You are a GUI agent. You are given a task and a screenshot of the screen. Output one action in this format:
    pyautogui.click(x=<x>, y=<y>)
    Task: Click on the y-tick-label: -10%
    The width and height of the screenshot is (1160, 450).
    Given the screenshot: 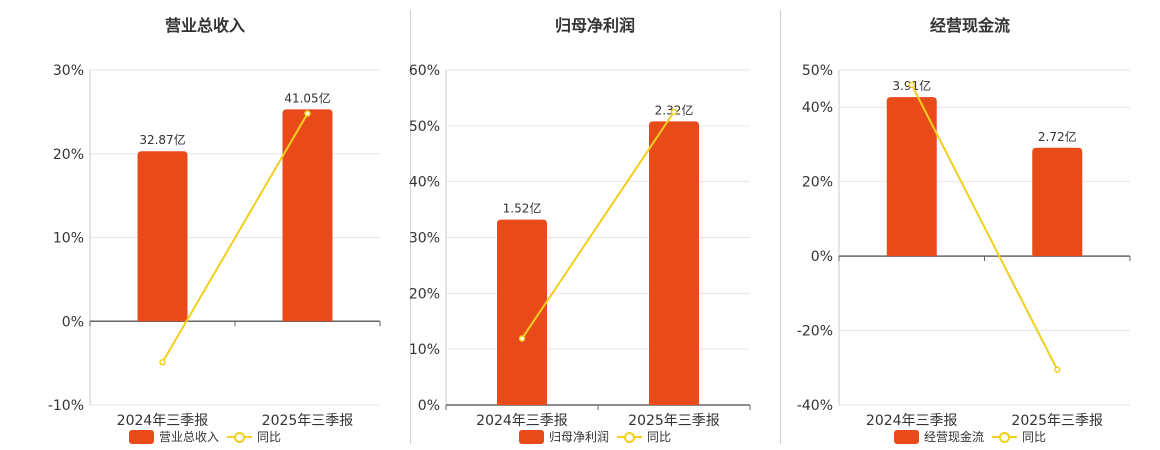 What is the action you would take?
    pyautogui.click(x=66, y=406)
    